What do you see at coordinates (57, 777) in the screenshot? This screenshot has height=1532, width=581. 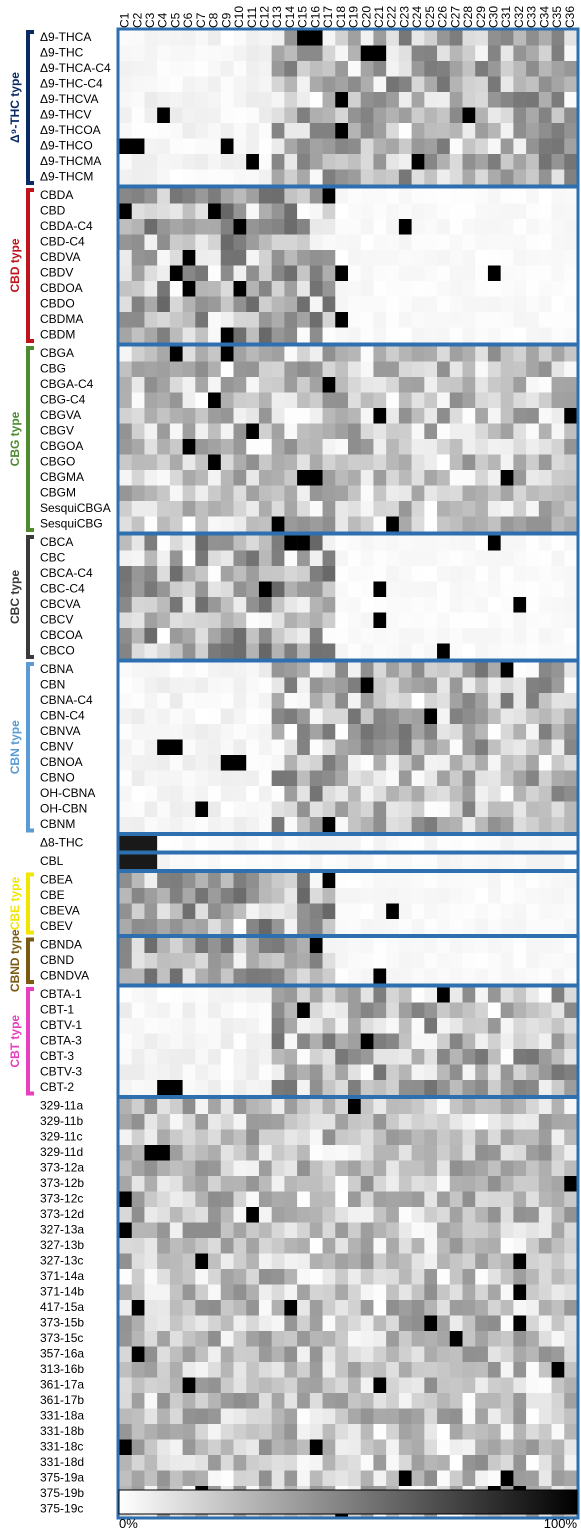 I see `row-label: CBNO` at bounding box center [57, 777].